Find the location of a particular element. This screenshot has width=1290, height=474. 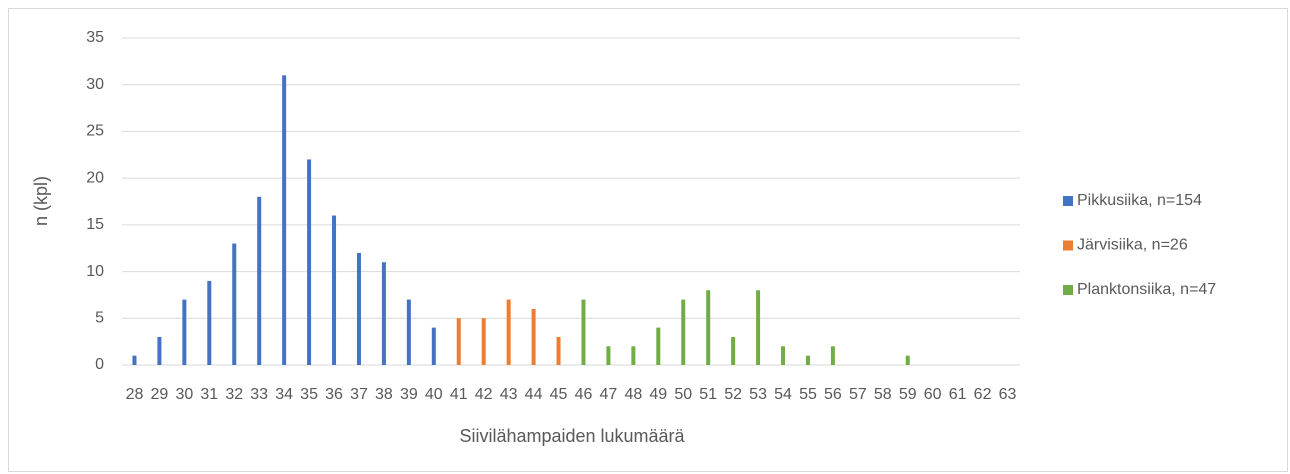

x-axis-title: Siivilähampaiden lukumäärä is located at coordinates (572, 436).